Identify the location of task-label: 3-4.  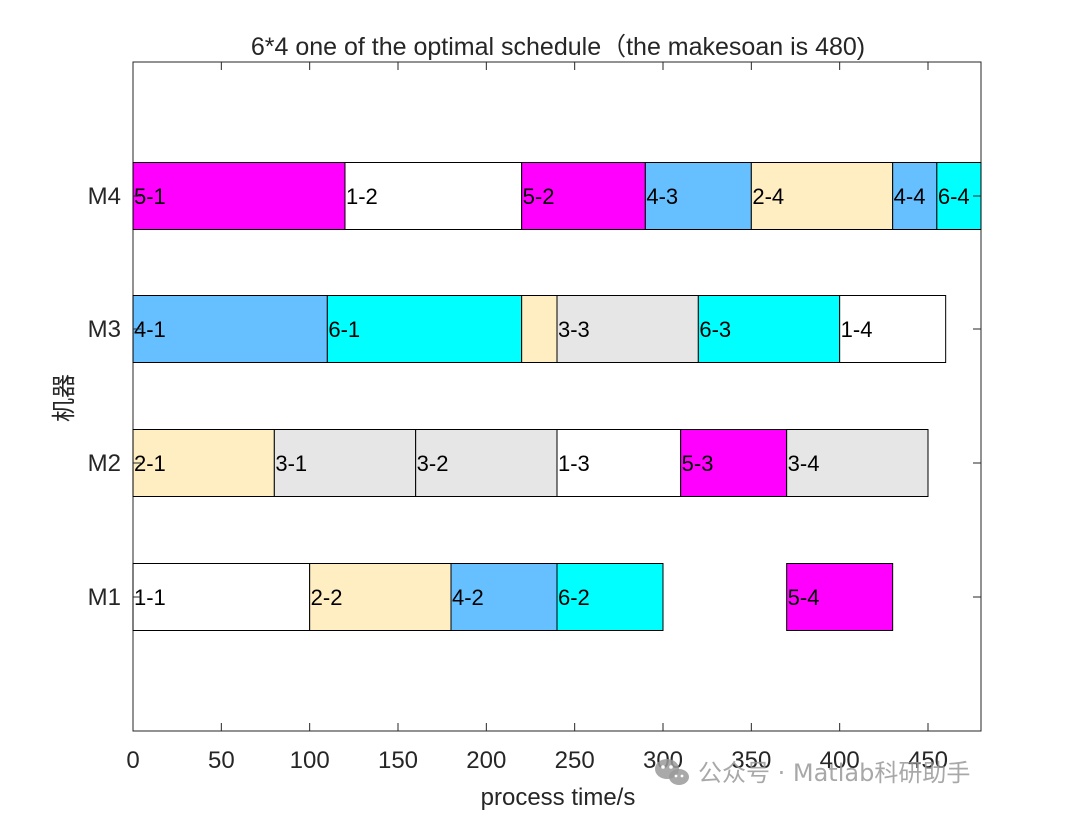
(804, 463).